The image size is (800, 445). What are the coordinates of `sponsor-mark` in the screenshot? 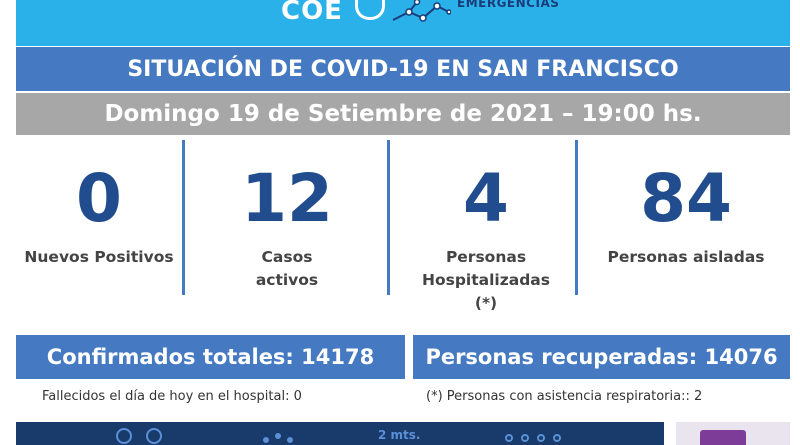 It's located at (723, 437).